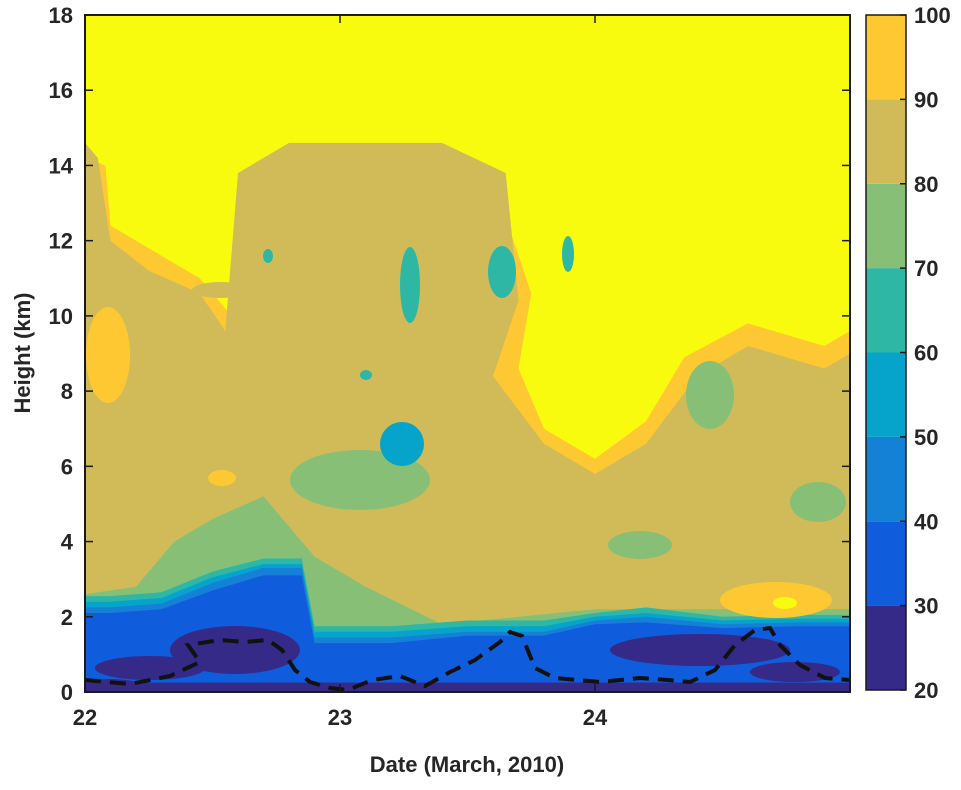  I want to click on colorbar-tick-label: 100, so click(932, 15).